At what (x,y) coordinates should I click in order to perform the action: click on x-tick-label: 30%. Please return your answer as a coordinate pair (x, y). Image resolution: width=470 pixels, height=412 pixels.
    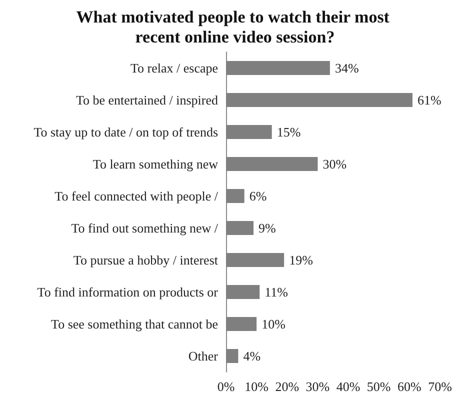
    Looking at the image, I should click on (318, 386).